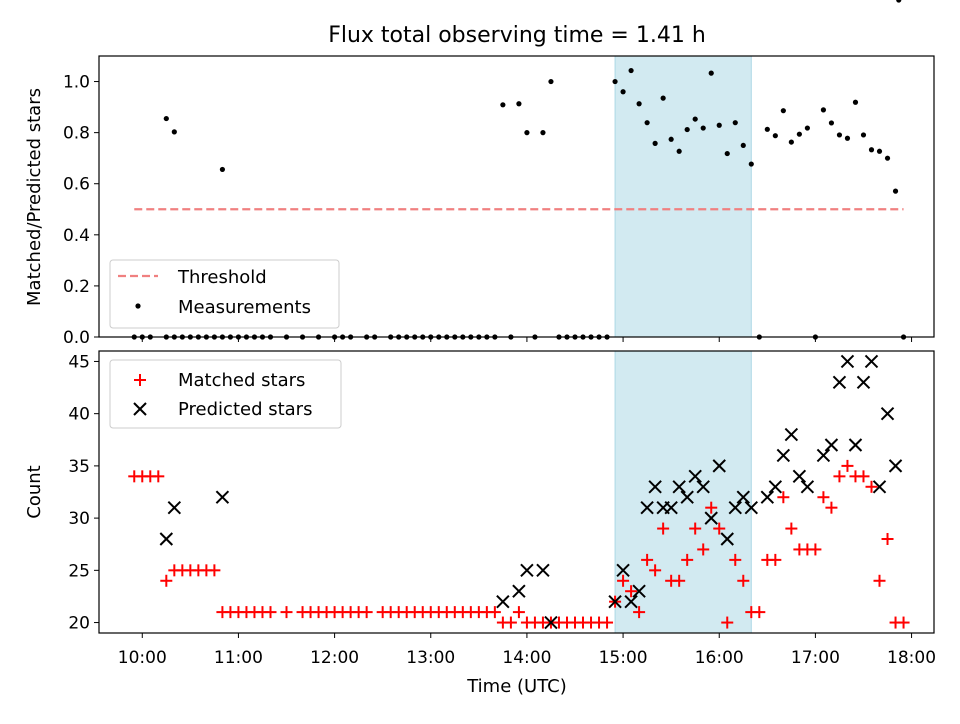 The height and width of the screenshot is (724, 960). What do you see at coordinates (81, 210) in the screenshot?
I see `top-y-ticks: 0.0 0.2 0.4 0.6 0.8 1.0` at bounding box center [81, 210].